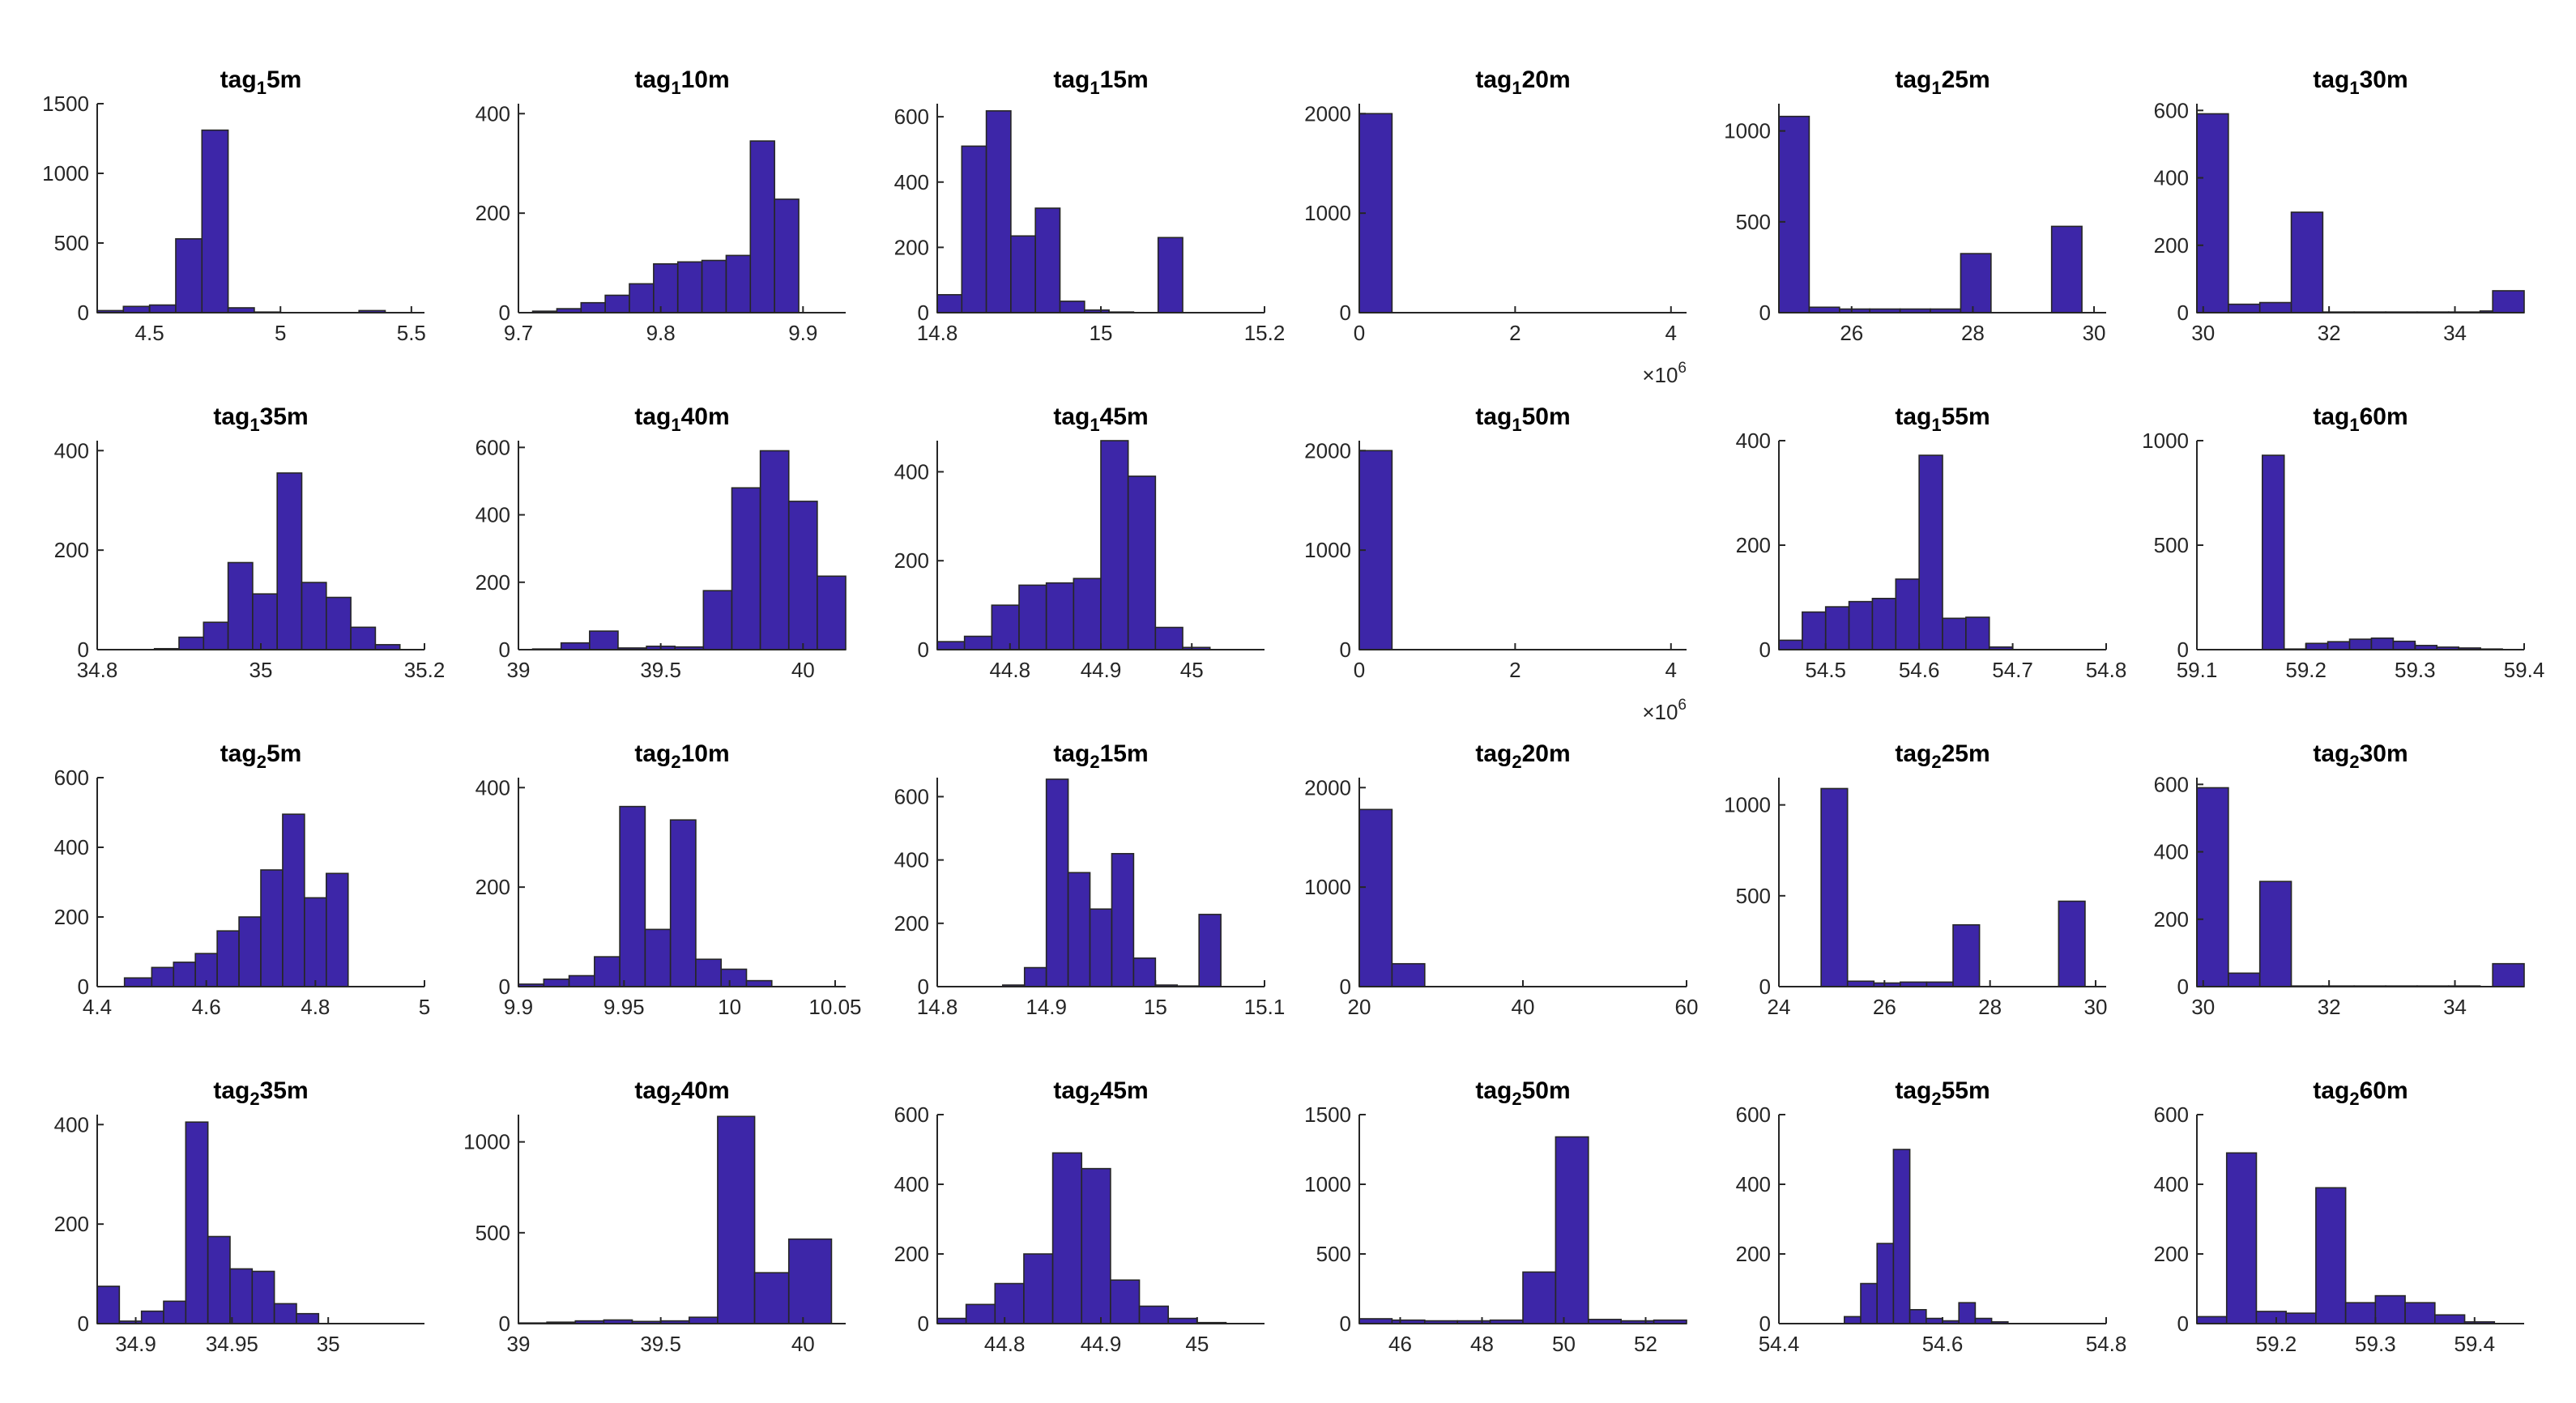 The image size is (2576, 1403). I want to click on chart-title-suffix: 45m, so click(1124, 1091).